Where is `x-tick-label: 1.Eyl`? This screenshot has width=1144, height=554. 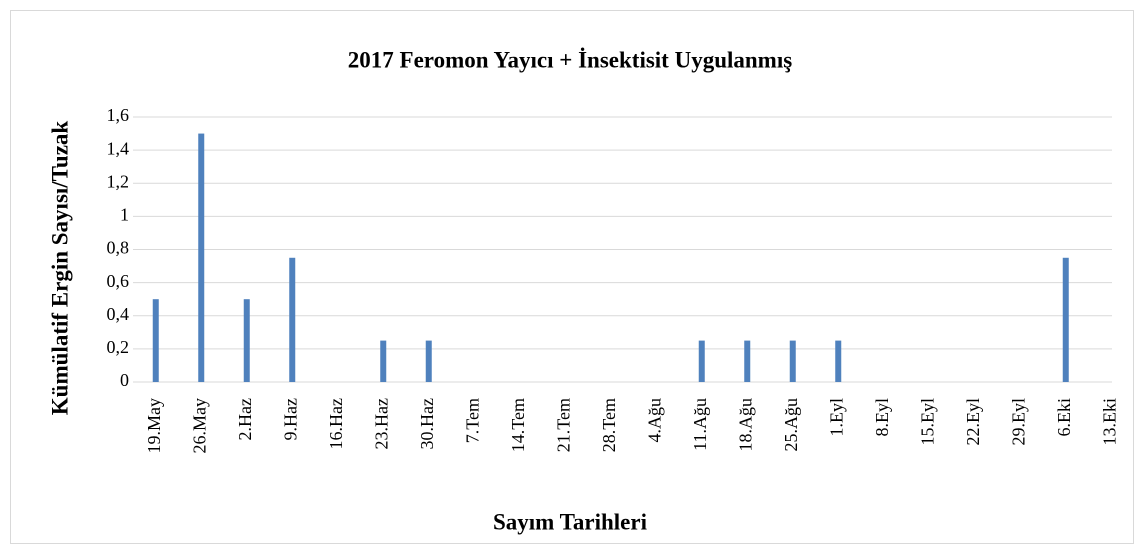 x-tick-label: 1.Eyl is located at coordinates (836, 417).